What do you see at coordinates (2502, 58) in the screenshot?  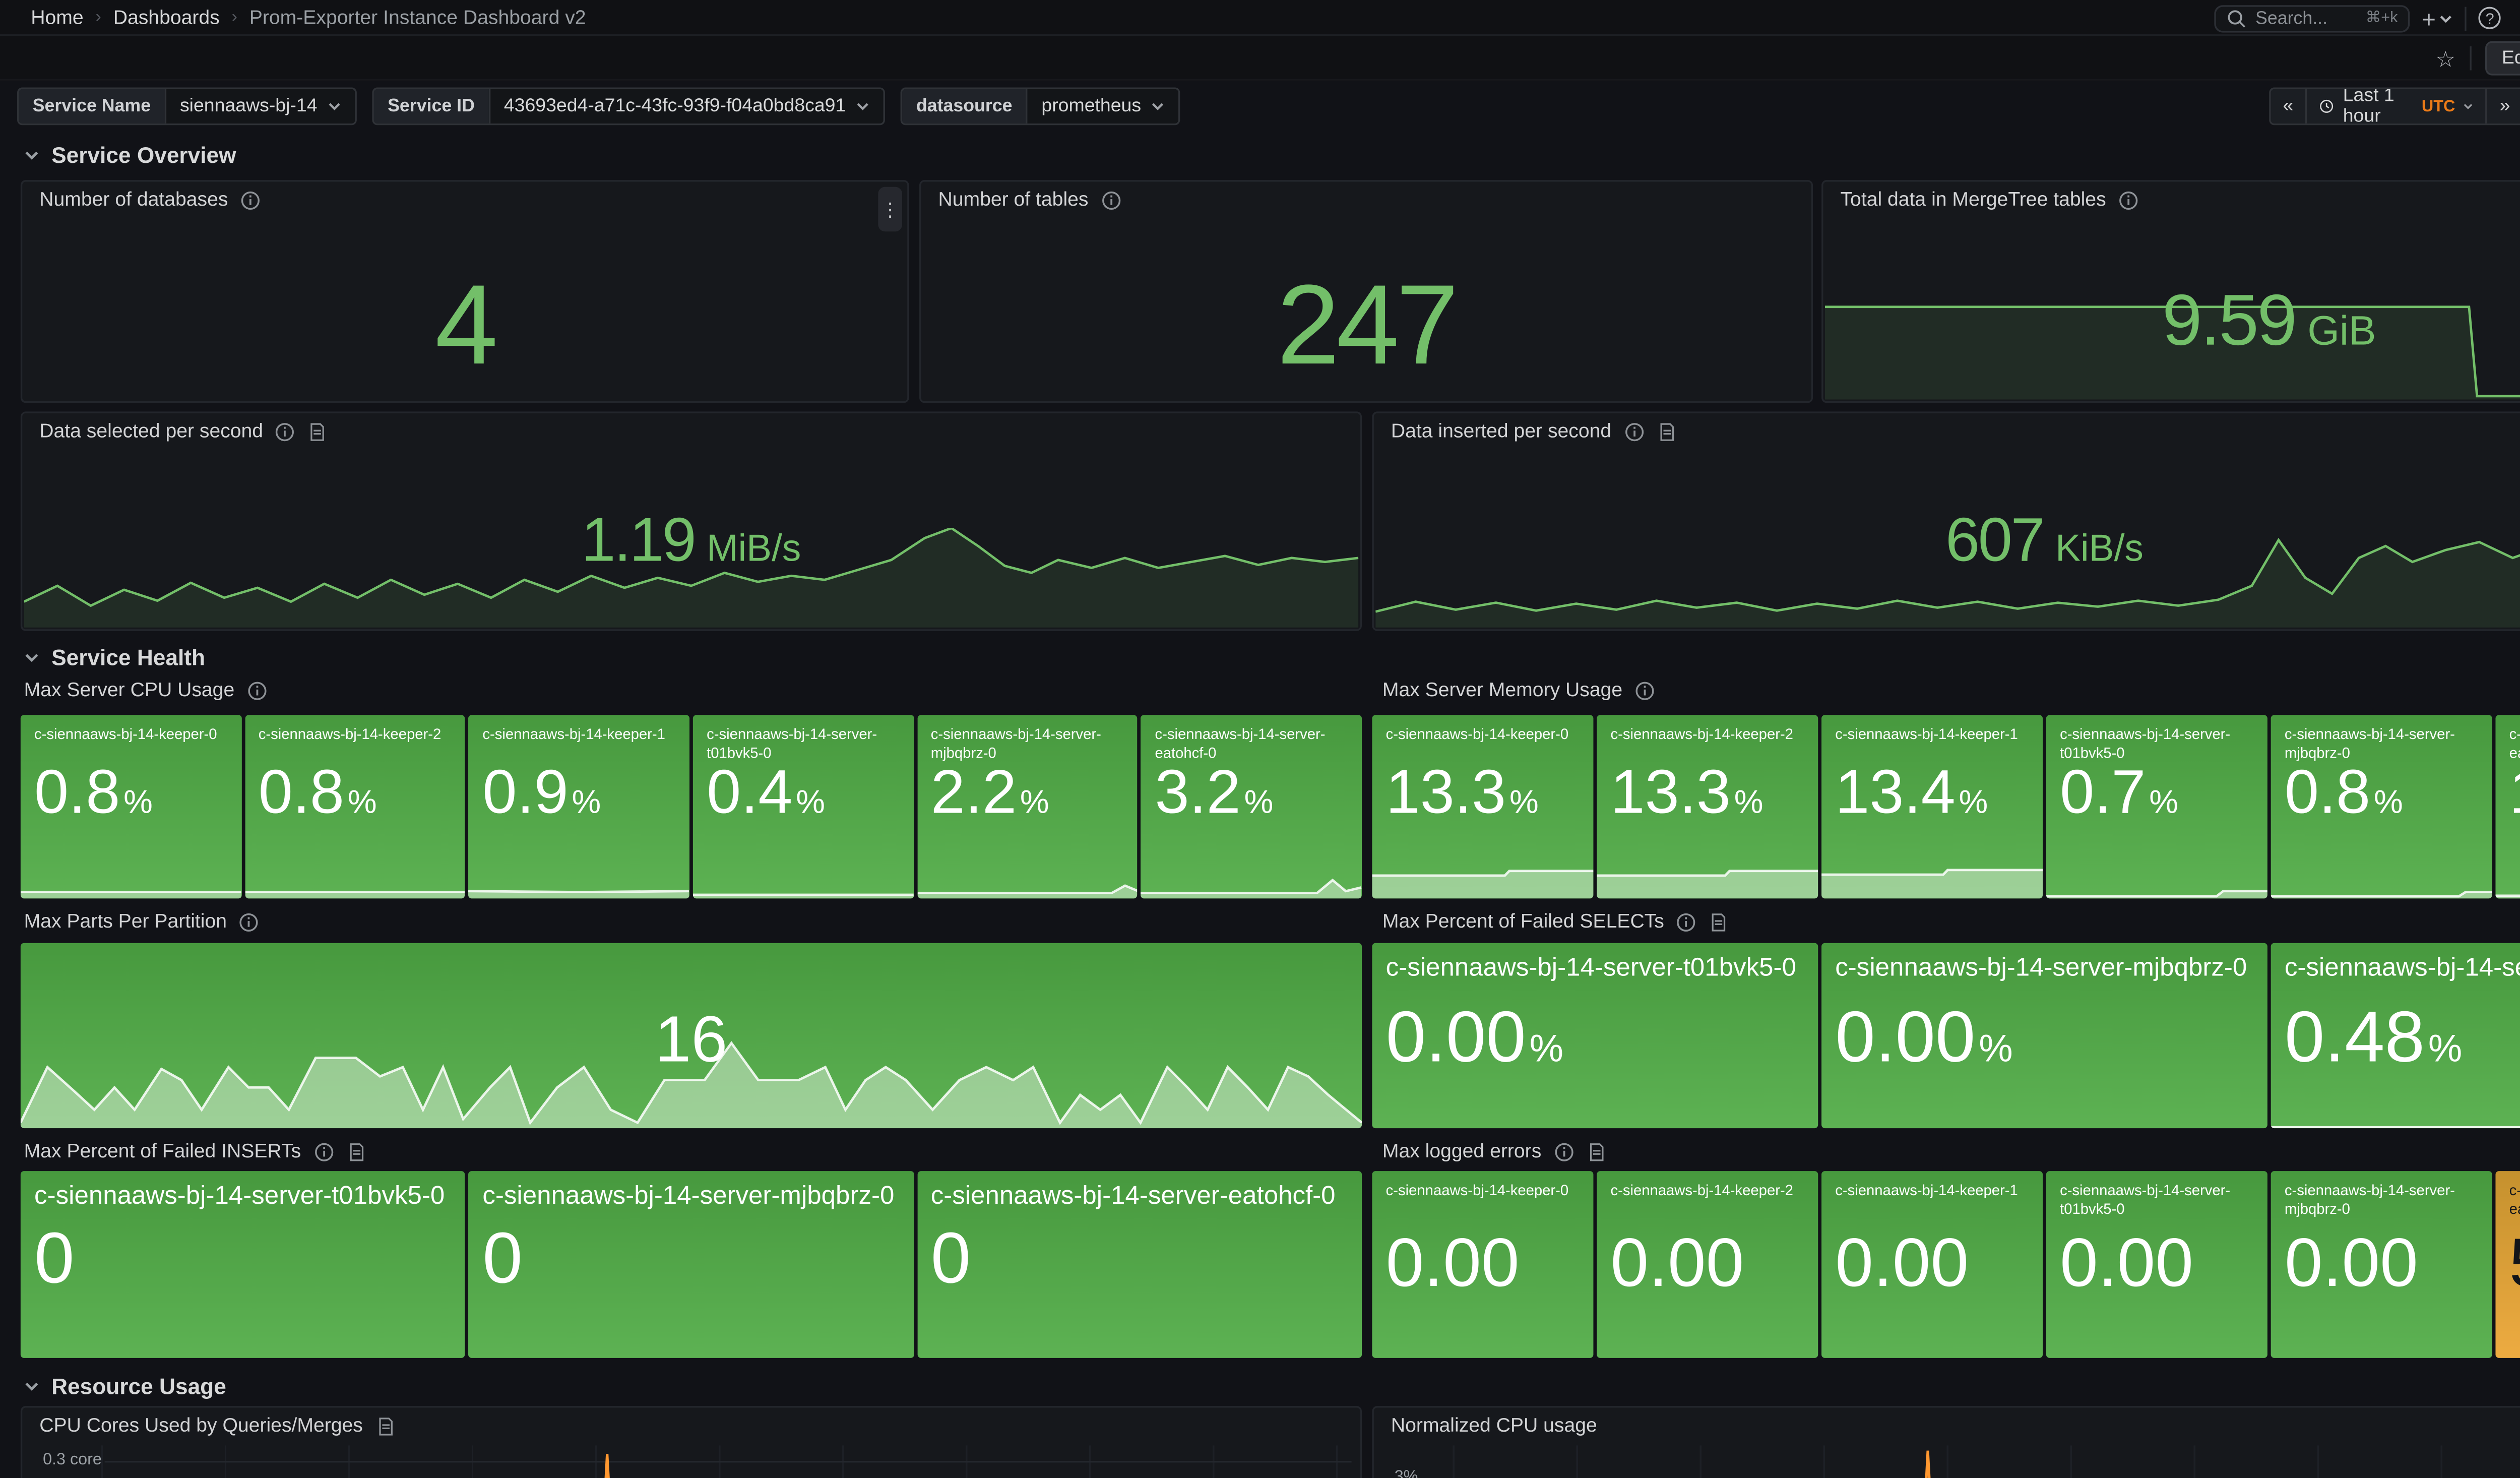 I see `edit-button: Edit` at bounding box center [2502, 58].